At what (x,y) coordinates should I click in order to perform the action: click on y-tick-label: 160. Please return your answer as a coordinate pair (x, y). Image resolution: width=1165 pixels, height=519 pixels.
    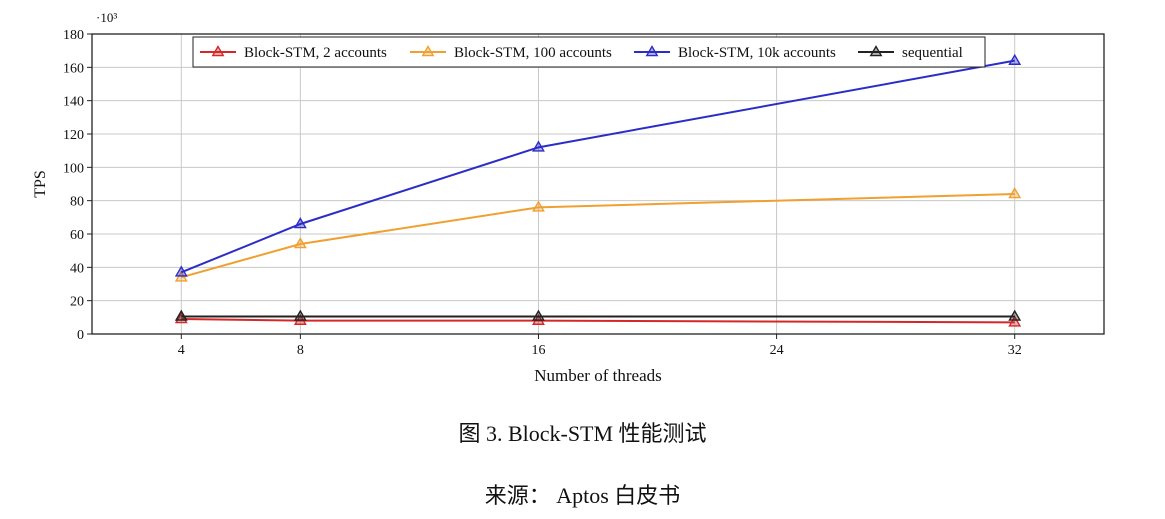
    Looking at the image, I should click on (73, 68).